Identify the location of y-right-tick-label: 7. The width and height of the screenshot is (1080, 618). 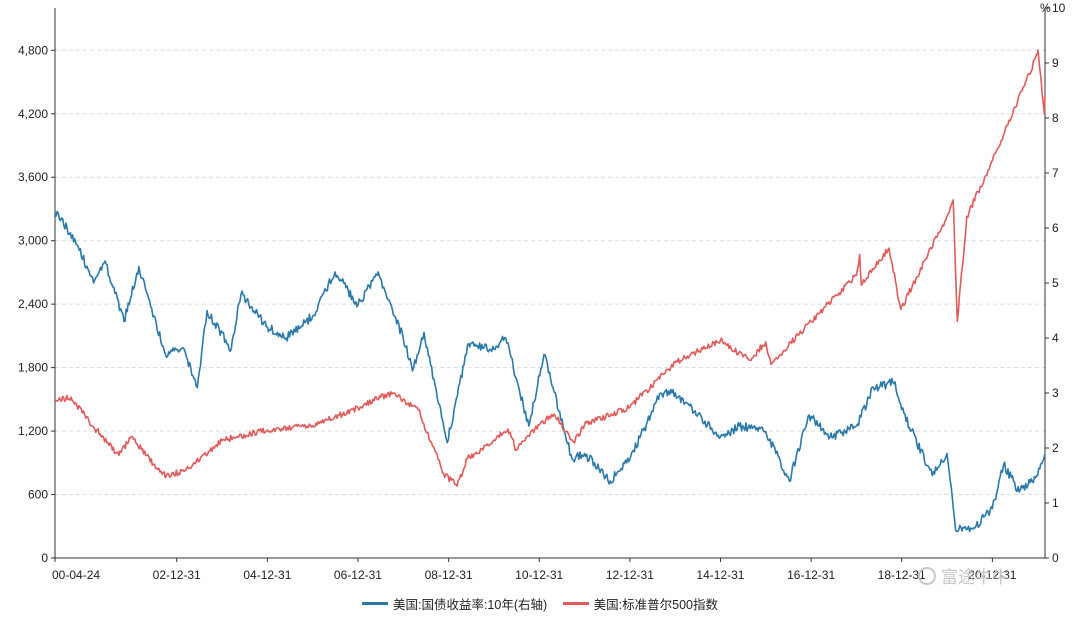
(1055, 173).